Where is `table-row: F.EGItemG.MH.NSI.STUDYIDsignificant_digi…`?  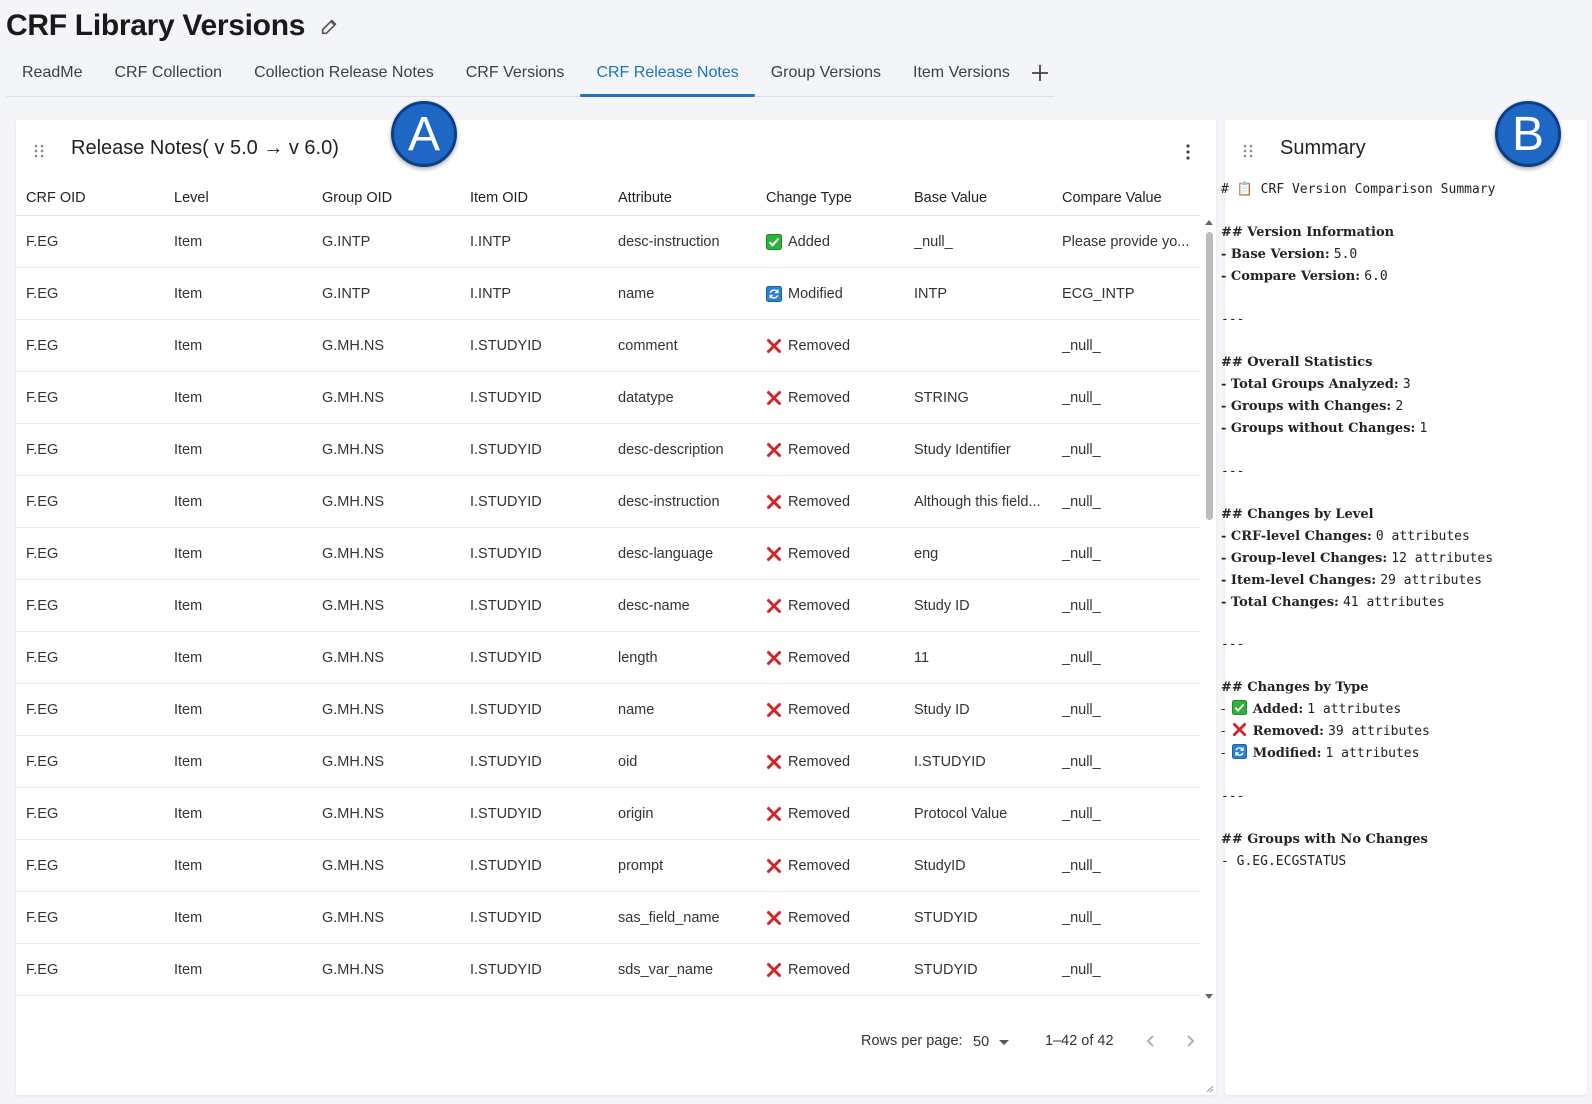 table-row: F.EGItemG.MH.NSI.STUDYIDsignificant_digi… is located at coordinates (608, 1003).